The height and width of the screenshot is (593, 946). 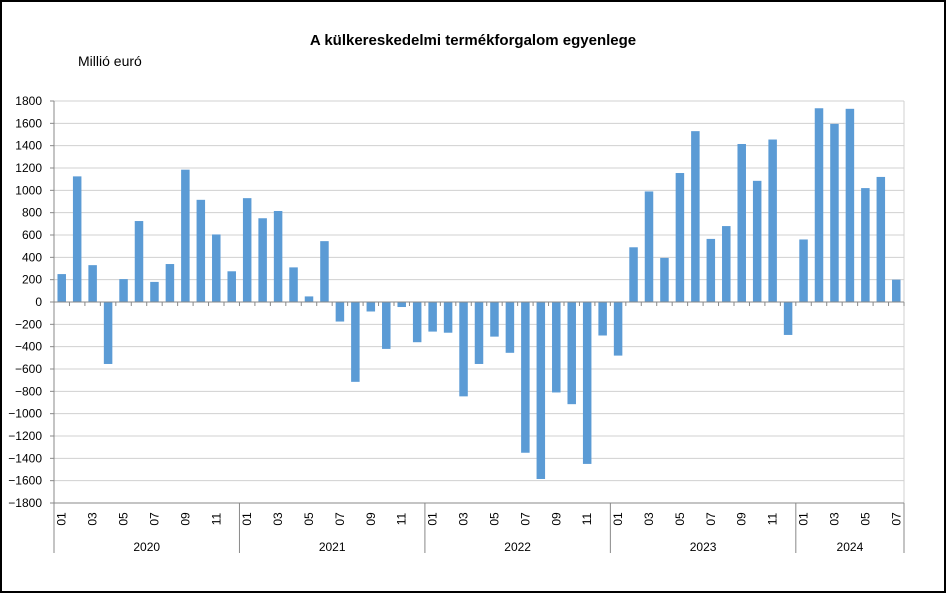 What do you see at coordinates (32, 280) in the screenshot?
I see `y-tick-label: 200` at bounding box center [32, 280].